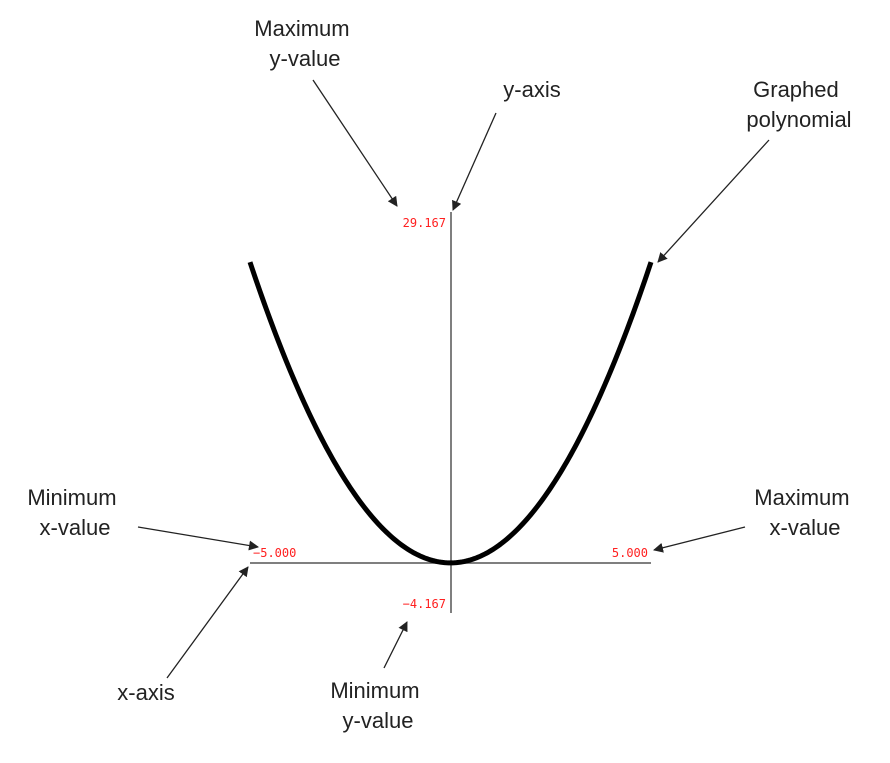 The height and width of the screenshot is (763, 890). Describe the element at coordinates (304, 43) in the screenshot. I see `maximum-y-value-callout: Maximum y-value` at that location.